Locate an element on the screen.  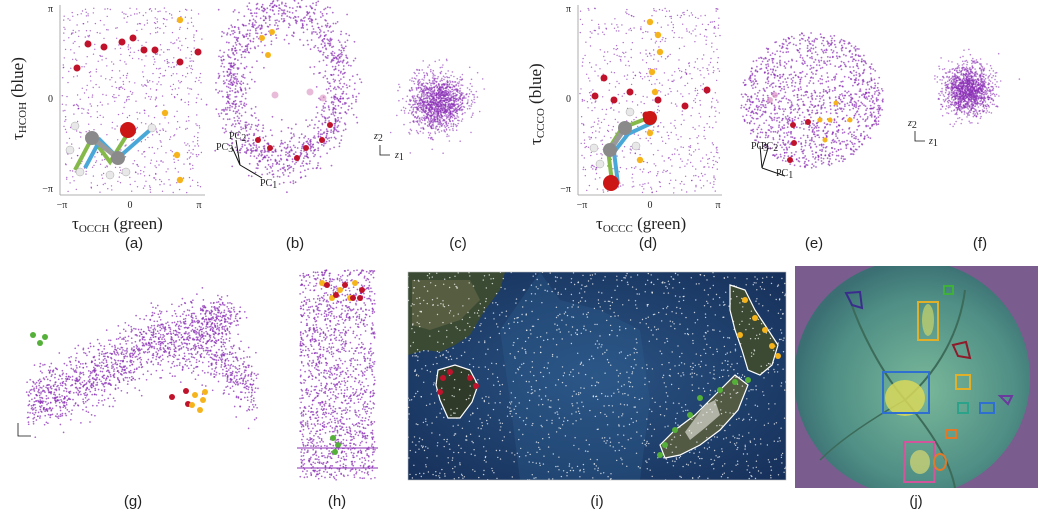
panel-a-xlabel: τOCCH (green) is located at coordinates (117, 224).